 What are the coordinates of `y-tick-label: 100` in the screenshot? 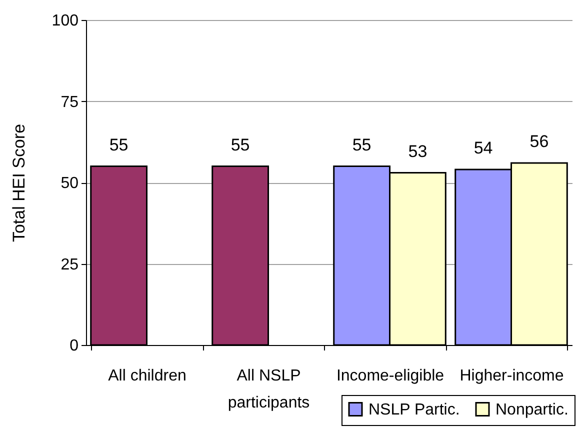 It's located at (65, 21).